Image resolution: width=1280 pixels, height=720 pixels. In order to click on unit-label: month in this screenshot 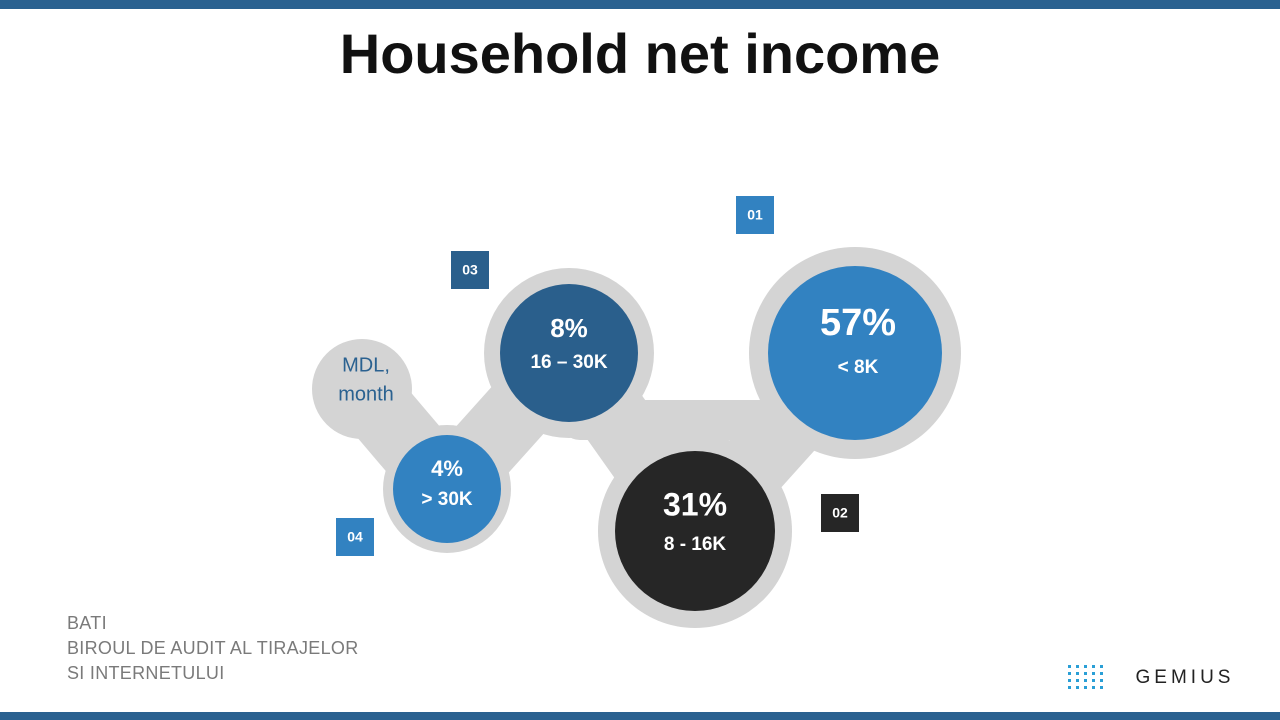, I will do `click(366, 394)`.